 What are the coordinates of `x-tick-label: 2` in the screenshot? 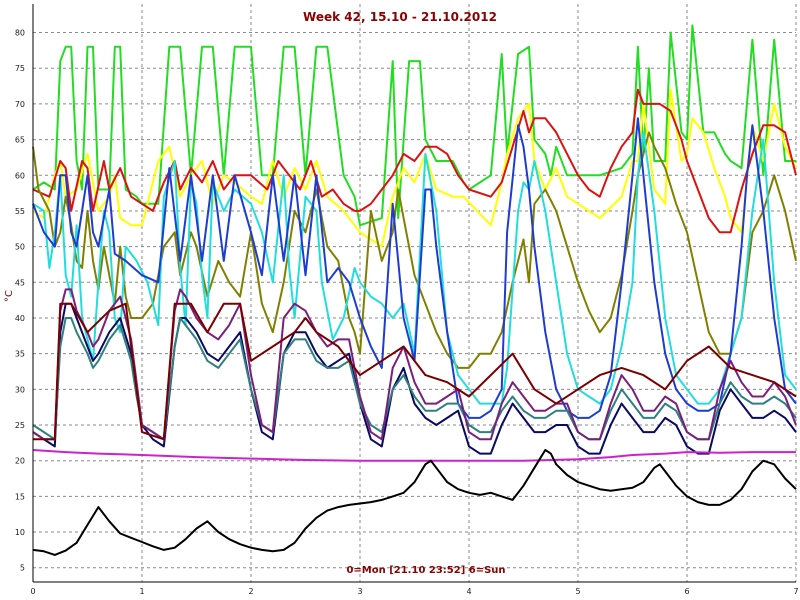 It's located at (250, 591).